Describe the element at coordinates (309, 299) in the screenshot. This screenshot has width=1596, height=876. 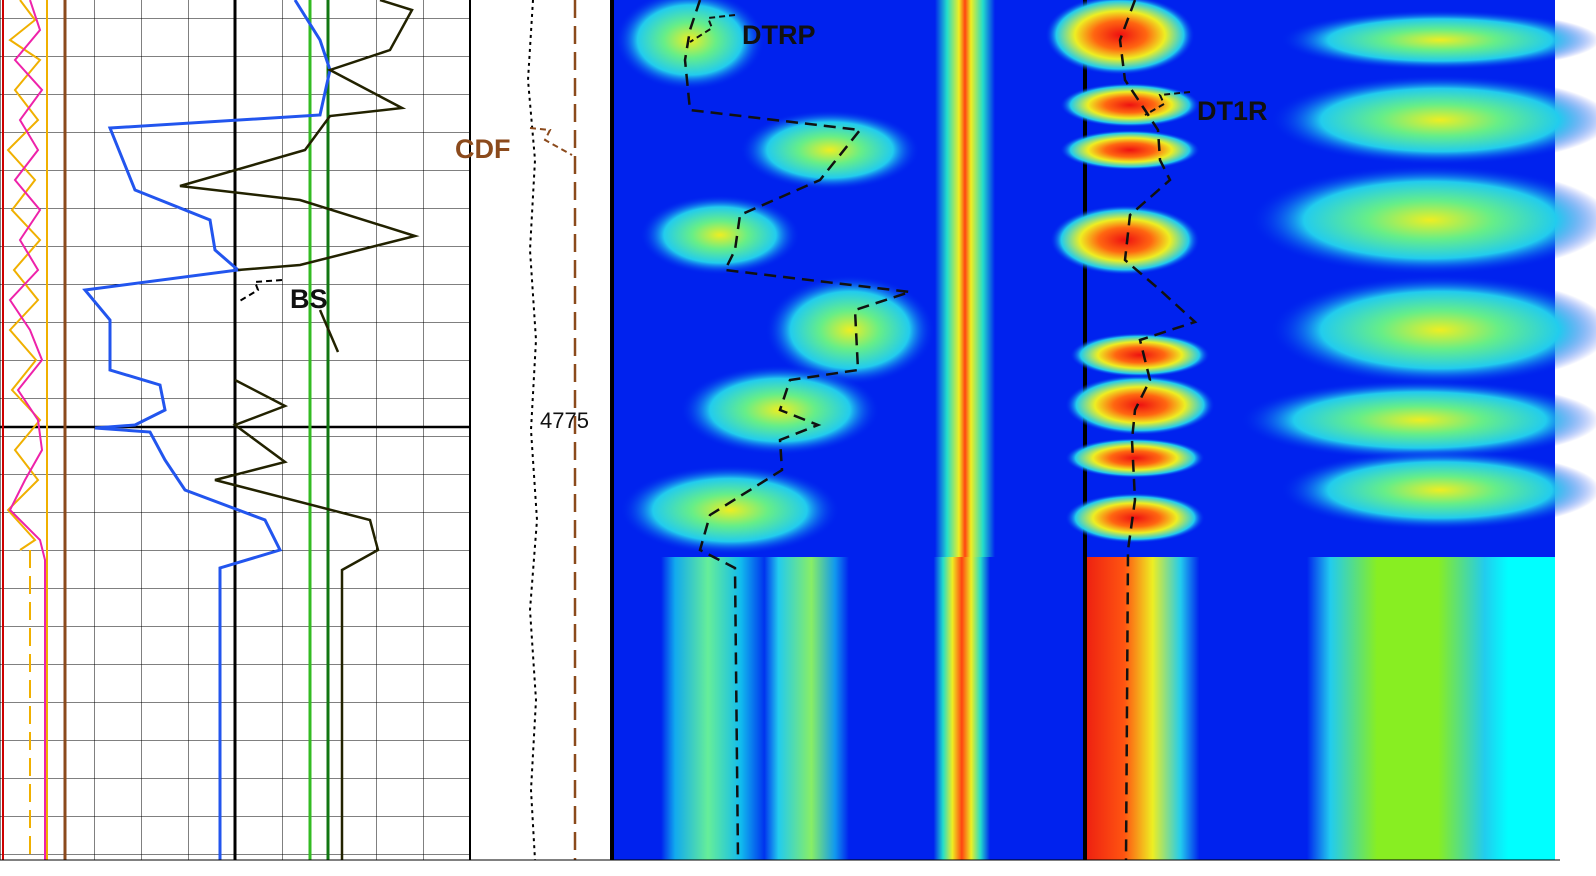
I see `curve-label: BS` at that location.